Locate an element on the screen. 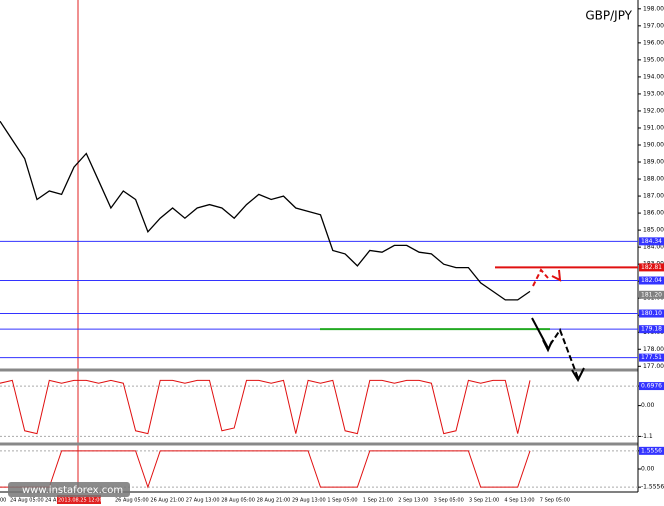 This screenshot has height=506, width=664. forecast-arrows is located at coordinates (558, 325).